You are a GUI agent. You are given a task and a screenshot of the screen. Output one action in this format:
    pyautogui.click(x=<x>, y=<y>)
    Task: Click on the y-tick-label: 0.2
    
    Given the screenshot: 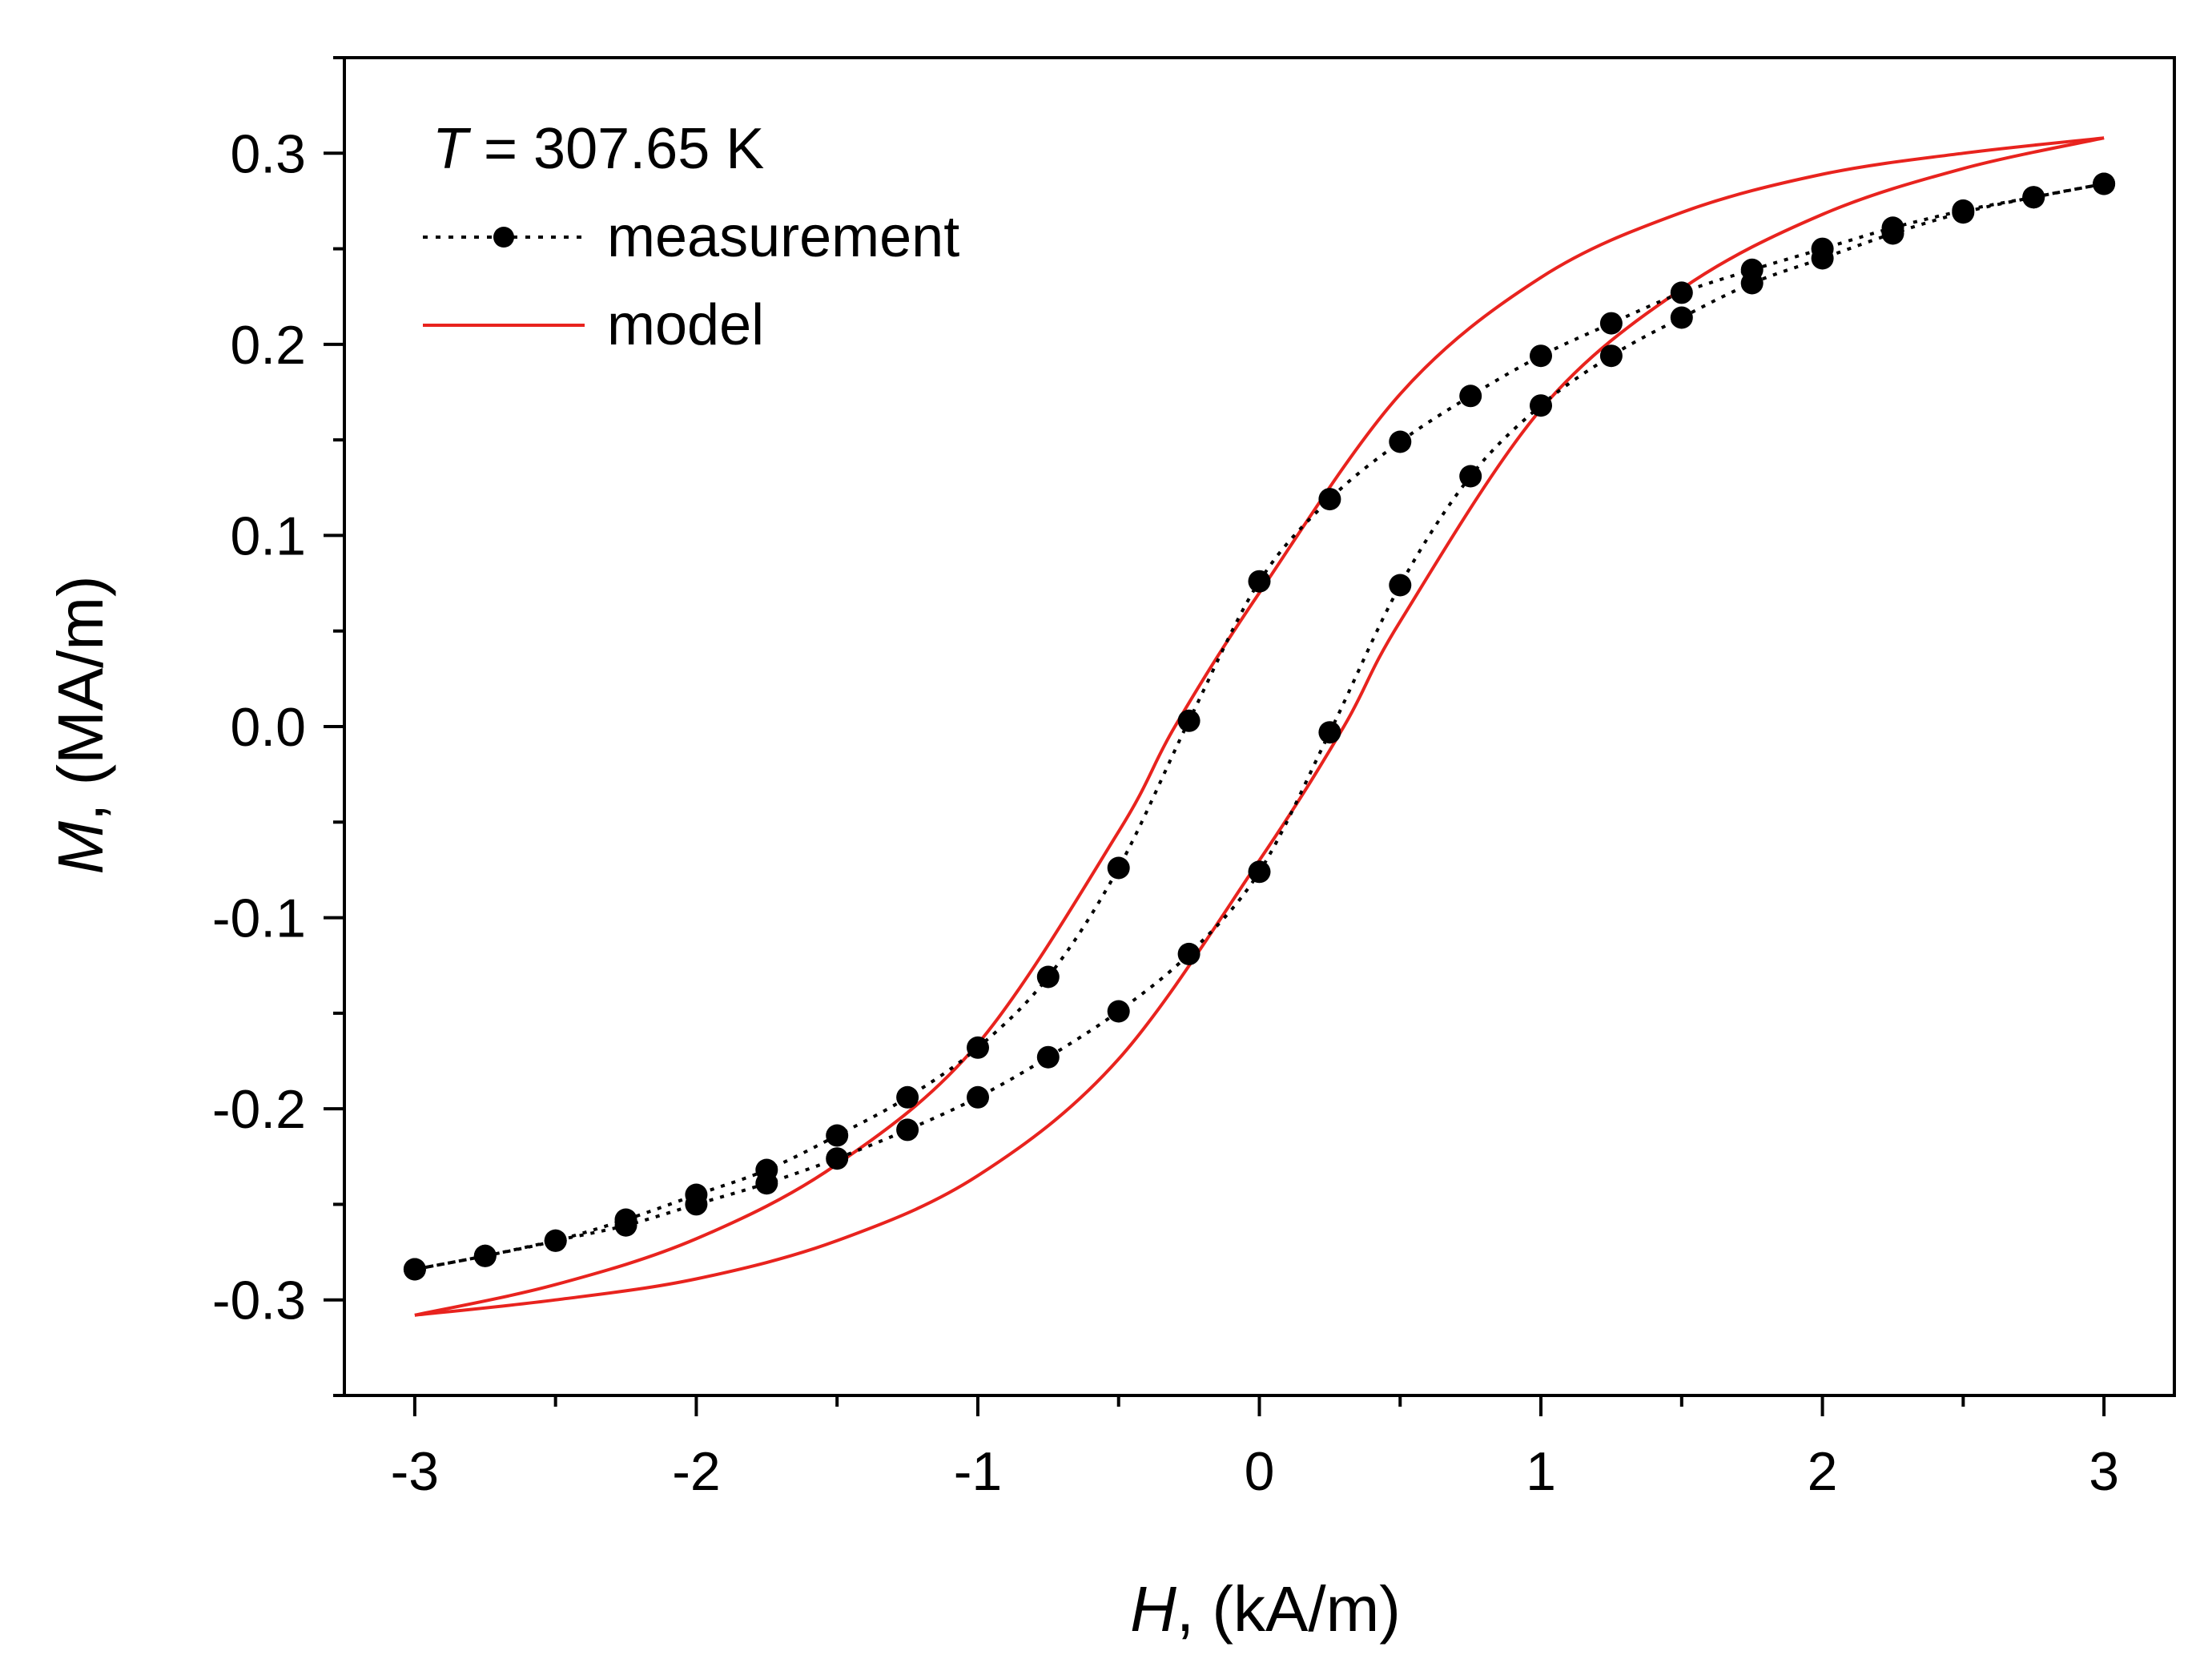 What is the action you would take?
    pyautogui.click(x=268, y=345)
    